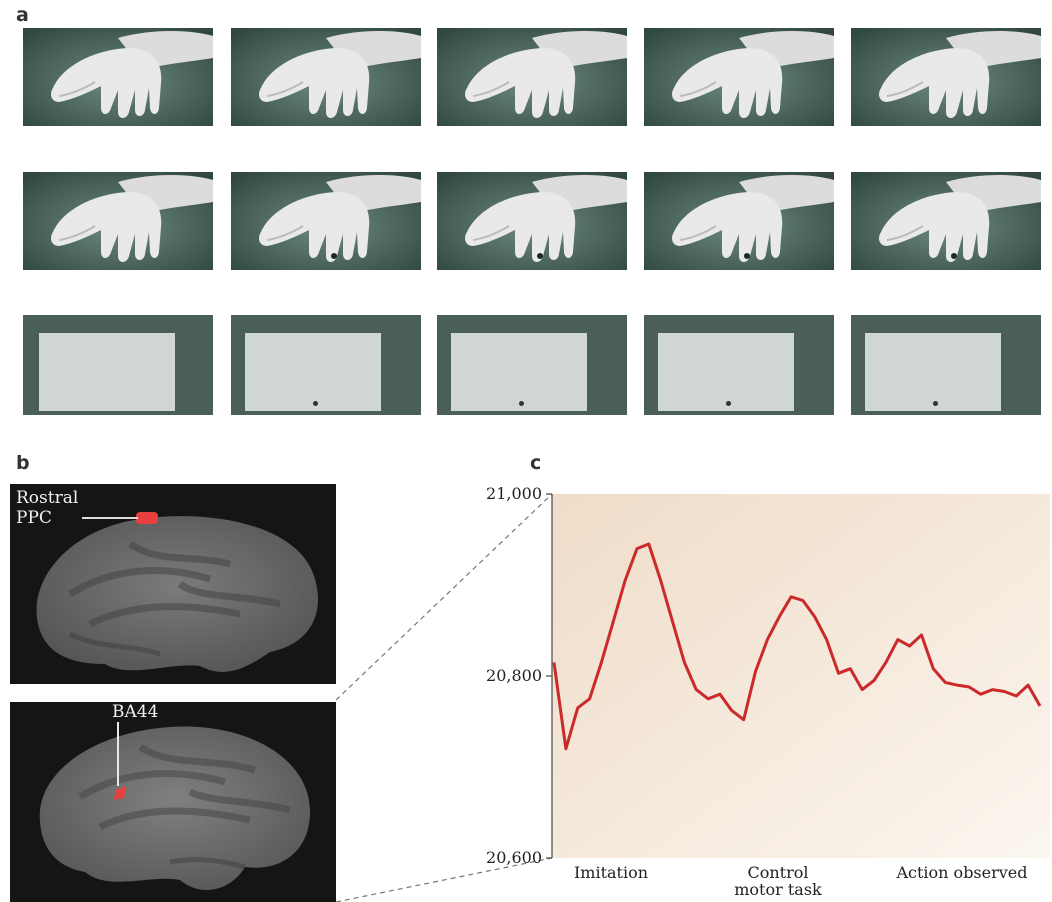 Image resolution: width=1052 pixels, height=902 pixels. Describe the element at coordinates (22, 15) in the screenshot. I see `panel-label-a: a` at that location.